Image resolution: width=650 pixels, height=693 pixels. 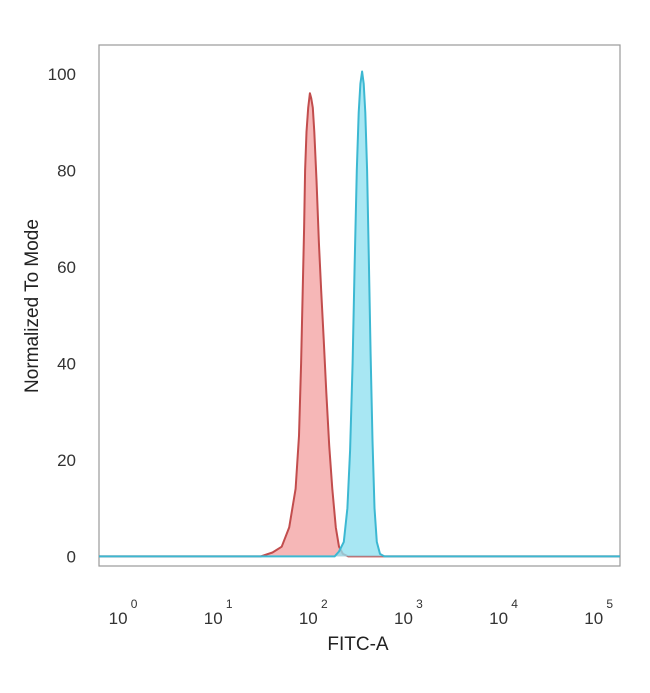 I want to click on x-tick-label: 10², so click(x=313, y=612).